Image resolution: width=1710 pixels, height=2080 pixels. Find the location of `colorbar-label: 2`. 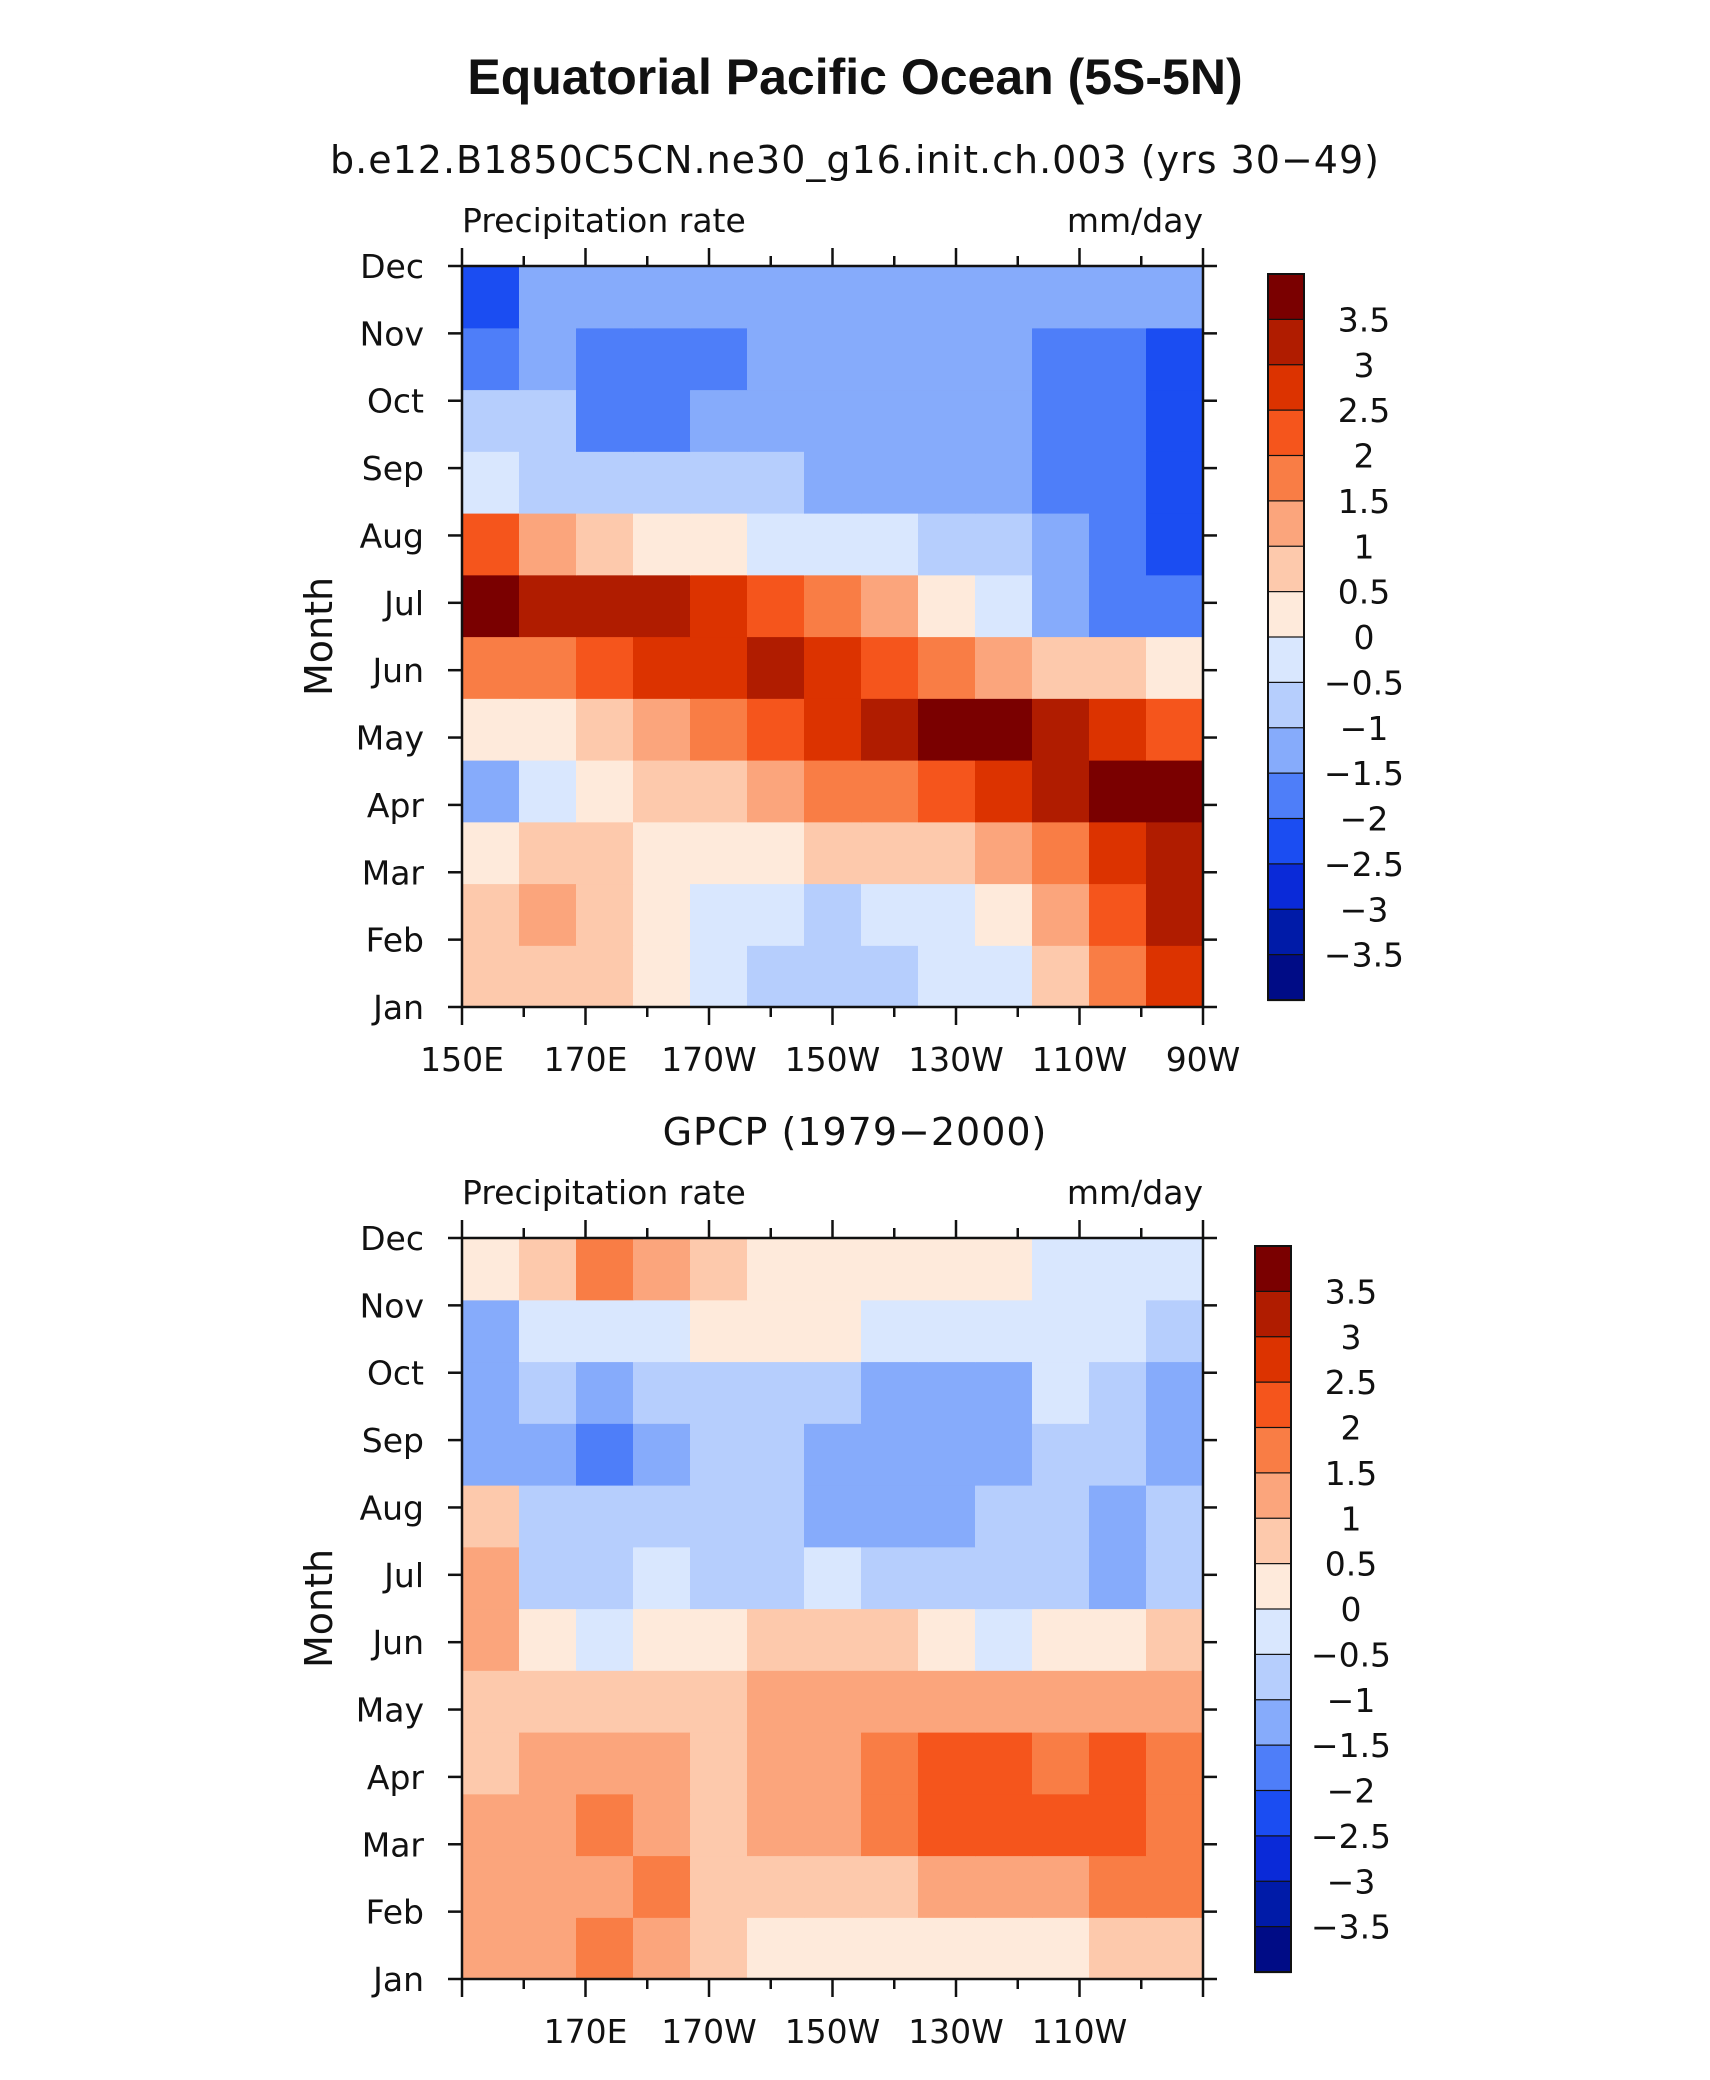

colorbar-label: 2 is located at coordinates (1364, 456).